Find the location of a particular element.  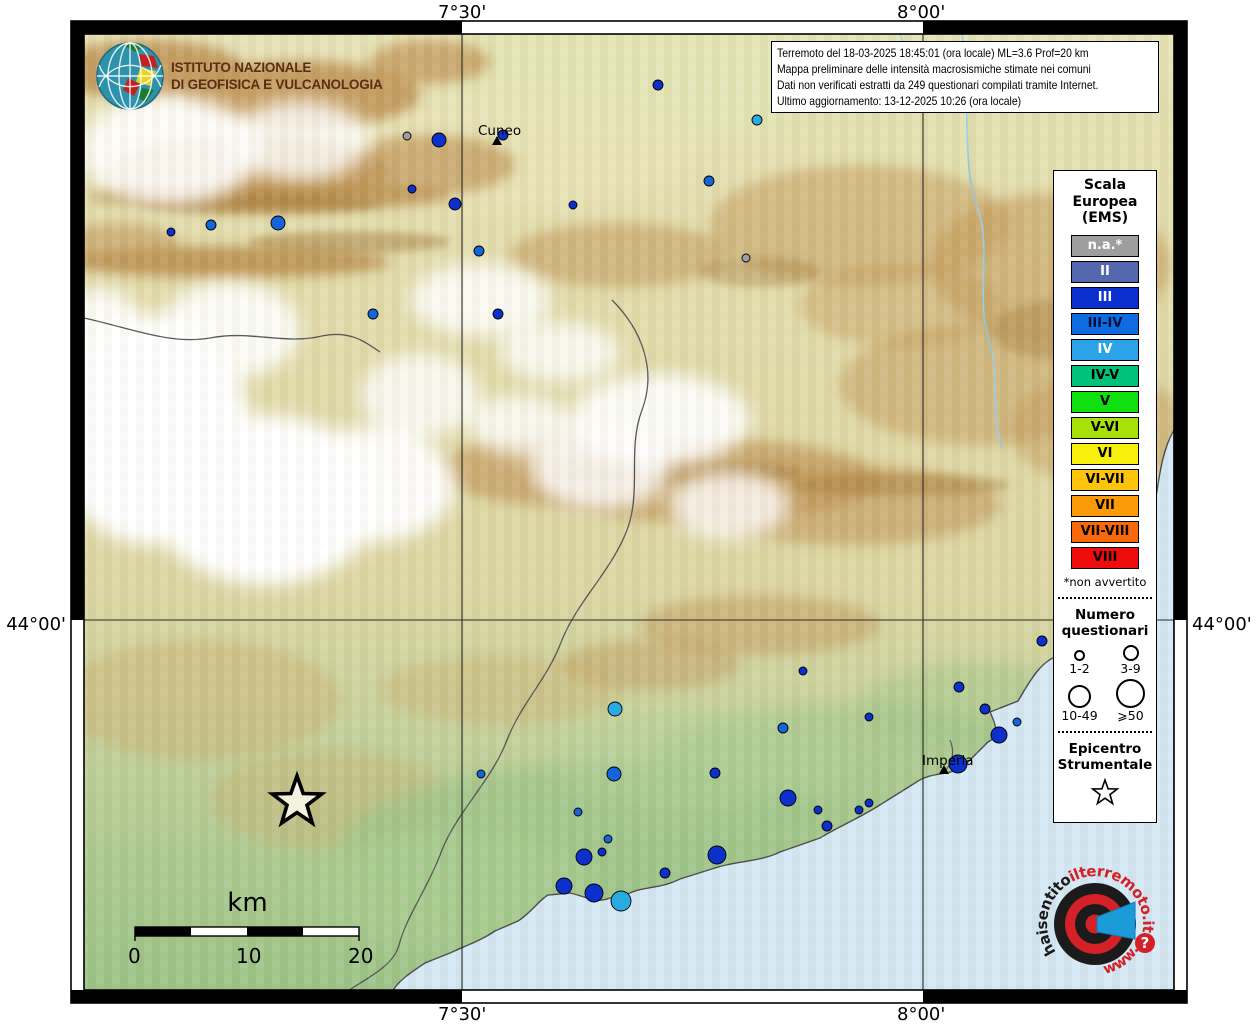

legend-footnote: *non avvertito is located at coordinates (1105, 581).